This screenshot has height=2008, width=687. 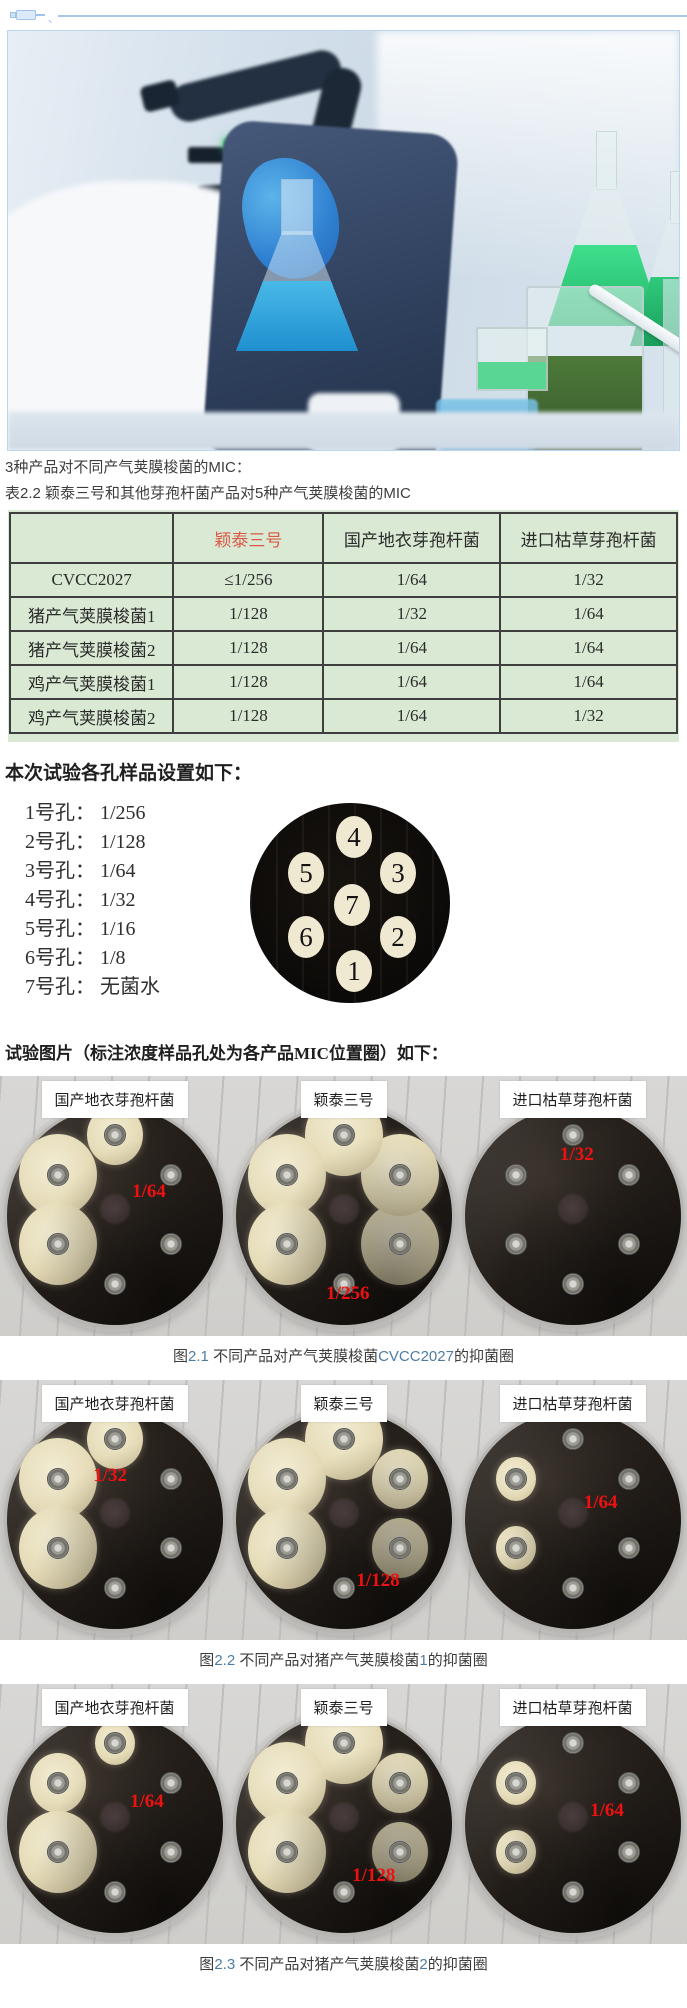 What do you see at coordinates (343, 614) in the screenshot?
I see `mic-row: 猪产气荚膜梭菌1 1/128 1/32 1/64` at bounding box center [343, 614].